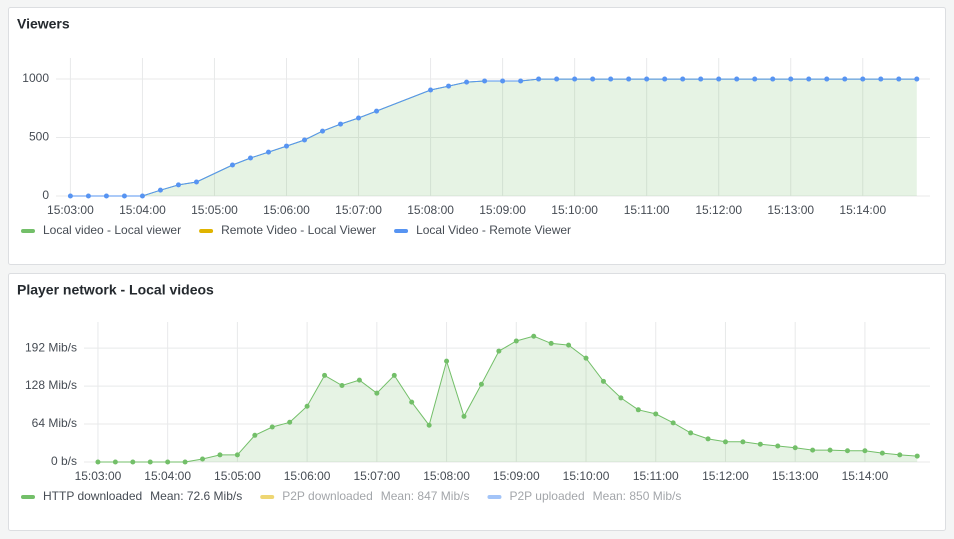 The height and width of the screenshot is (539, 954). Describe the element at coordinates (70, 210) in the screenshot. I see `x-tick-label: 15:03:00` at that location.